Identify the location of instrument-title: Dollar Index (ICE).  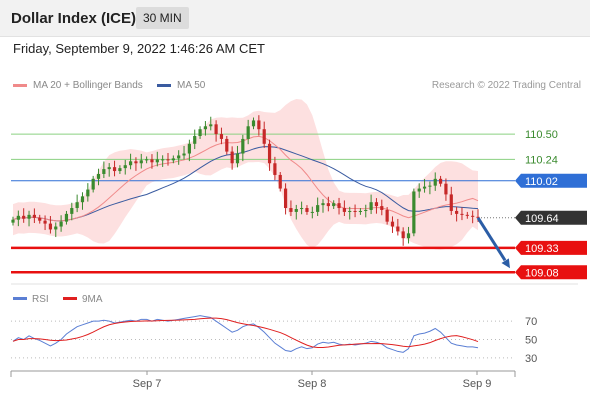
(74, 18).